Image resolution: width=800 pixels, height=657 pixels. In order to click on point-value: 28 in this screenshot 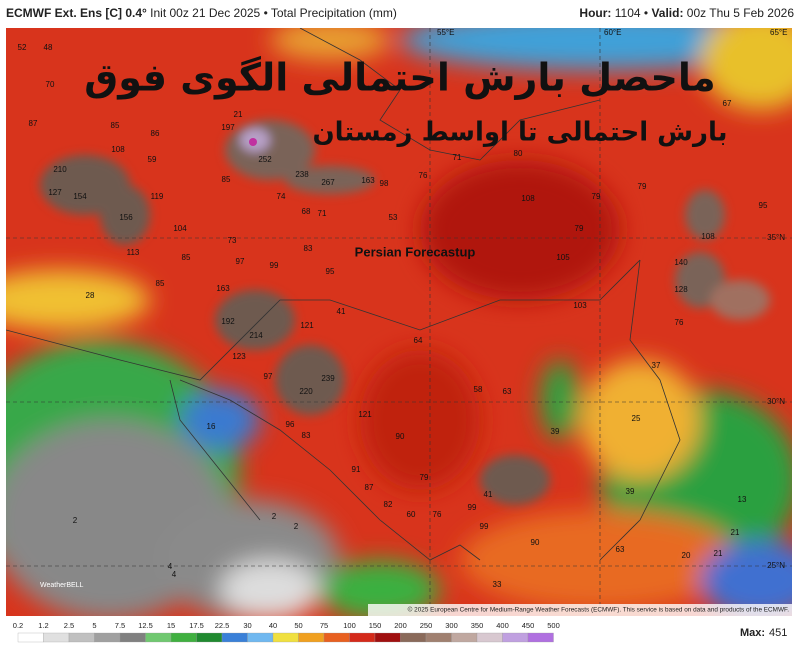, I will do `click(90, 295)`.